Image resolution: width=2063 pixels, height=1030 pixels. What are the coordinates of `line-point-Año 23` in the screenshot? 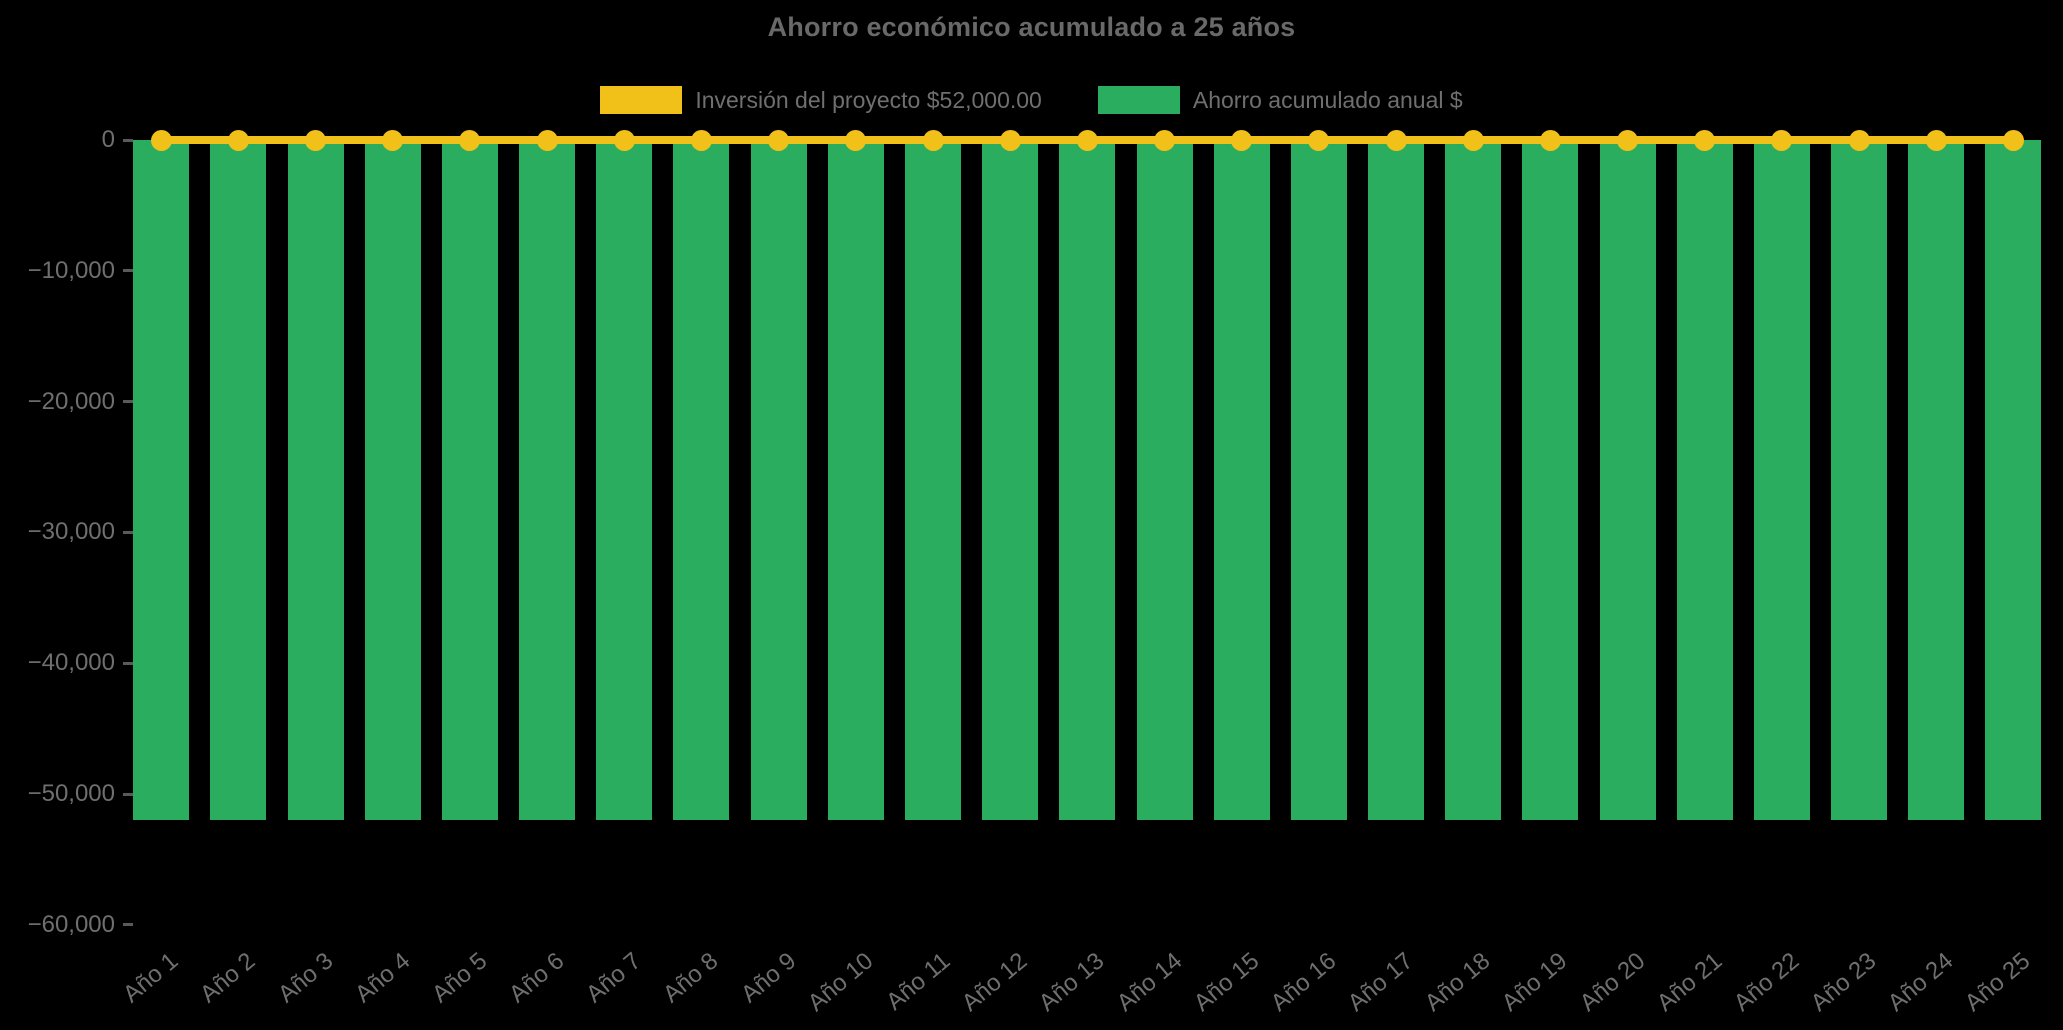 It's located at (1859, 140).